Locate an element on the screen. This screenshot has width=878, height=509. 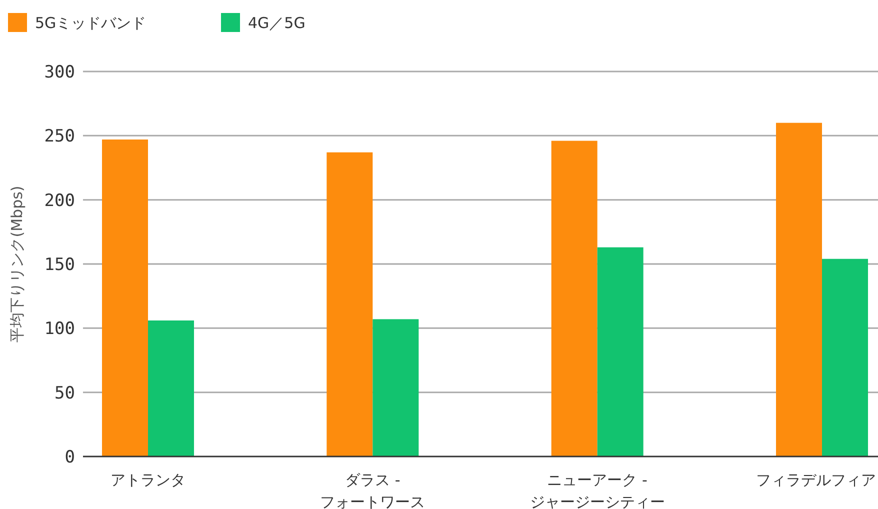
y-tick-label: 0 is located at coordinates (69, 457).